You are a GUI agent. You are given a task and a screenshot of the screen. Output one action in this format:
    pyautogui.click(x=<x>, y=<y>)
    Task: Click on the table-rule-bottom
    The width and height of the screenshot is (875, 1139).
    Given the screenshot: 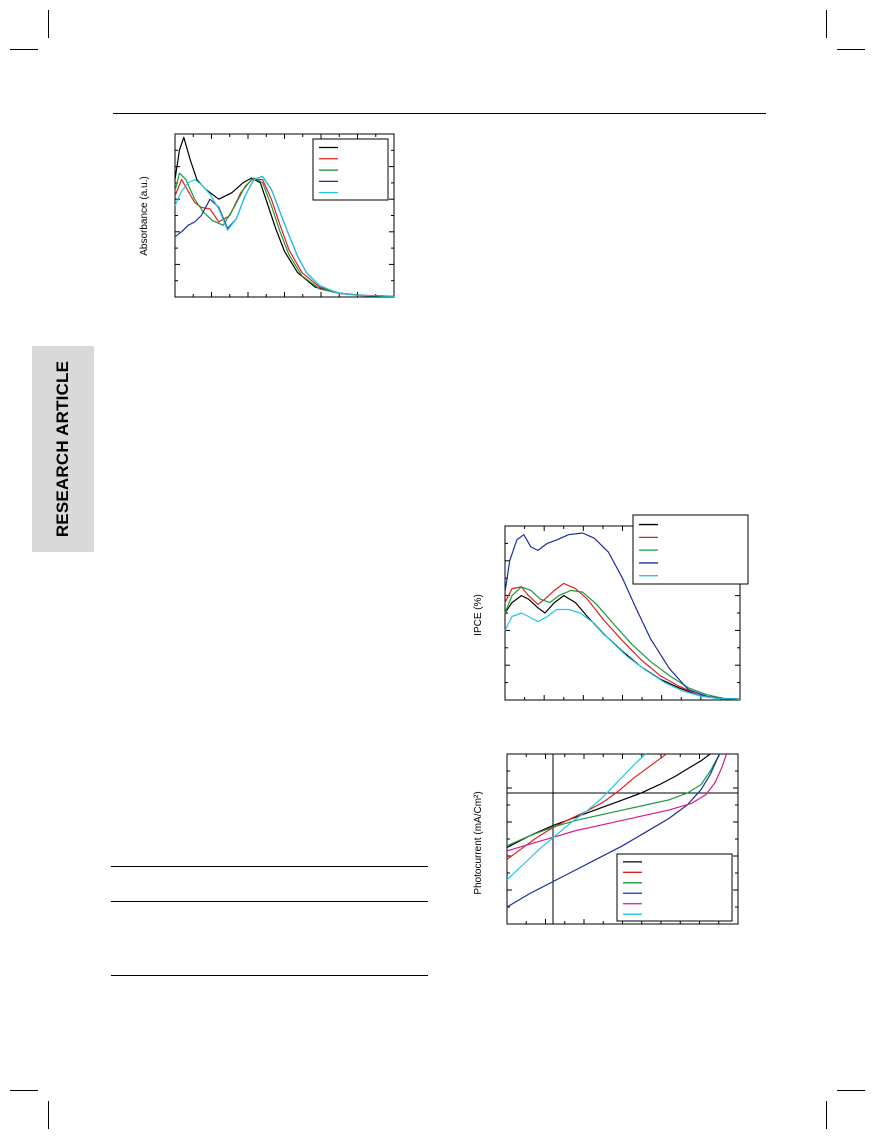 What is the action you would take?
    pyautogui.click(x=269, y=975)
    